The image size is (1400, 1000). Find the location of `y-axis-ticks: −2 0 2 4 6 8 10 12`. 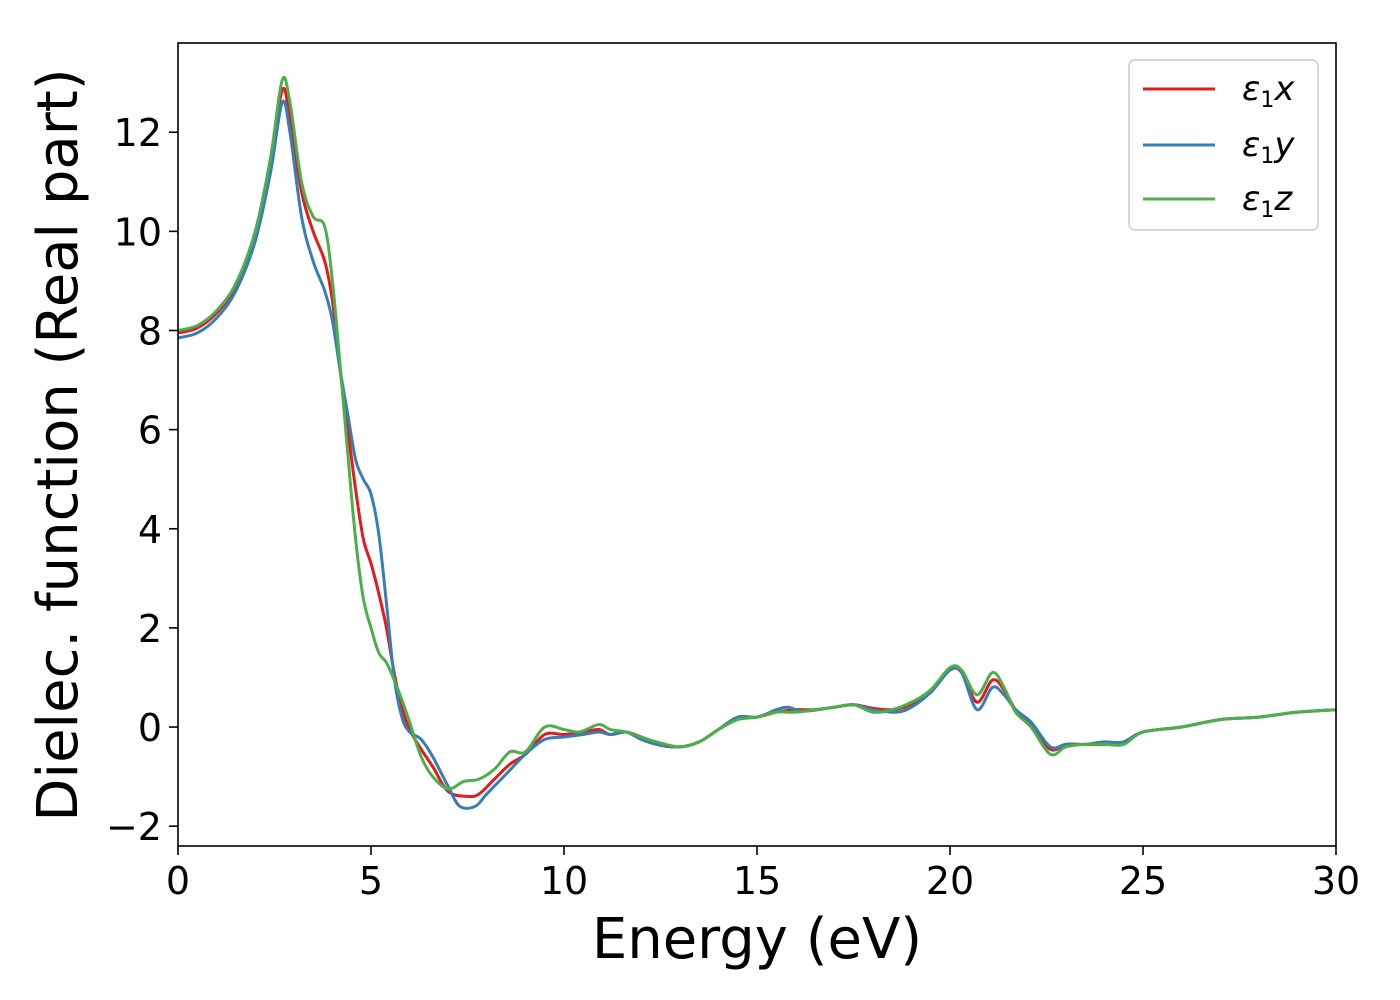

y-axis-ticks: −2 0 2 4 6 8 10 12 is located at coordinates (142, 480).